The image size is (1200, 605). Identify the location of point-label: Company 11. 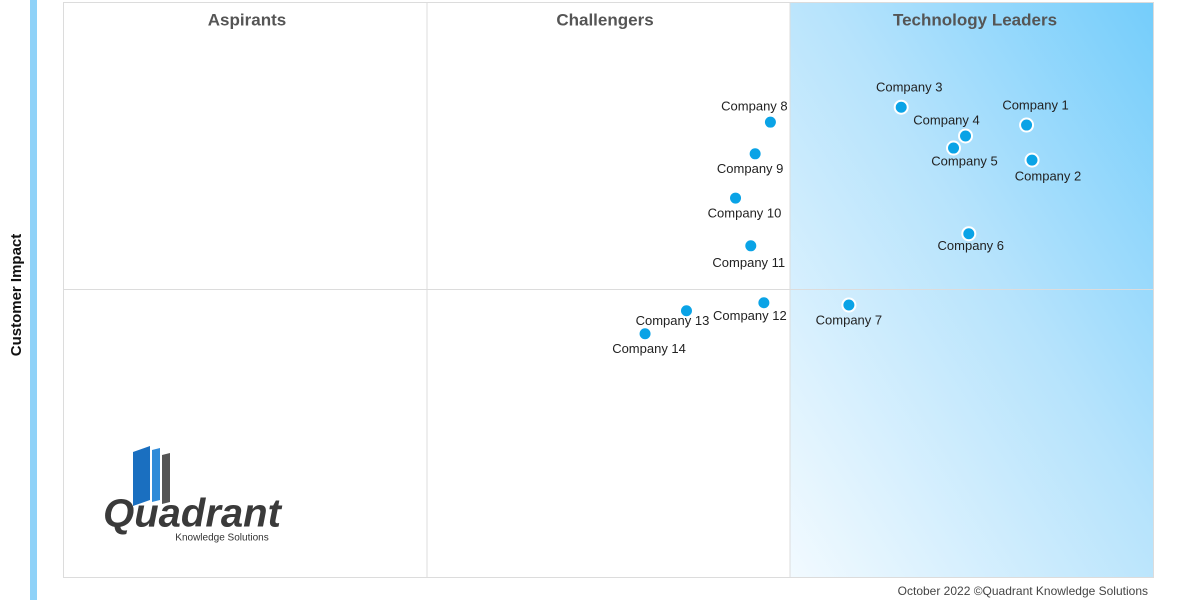
(748, 262).